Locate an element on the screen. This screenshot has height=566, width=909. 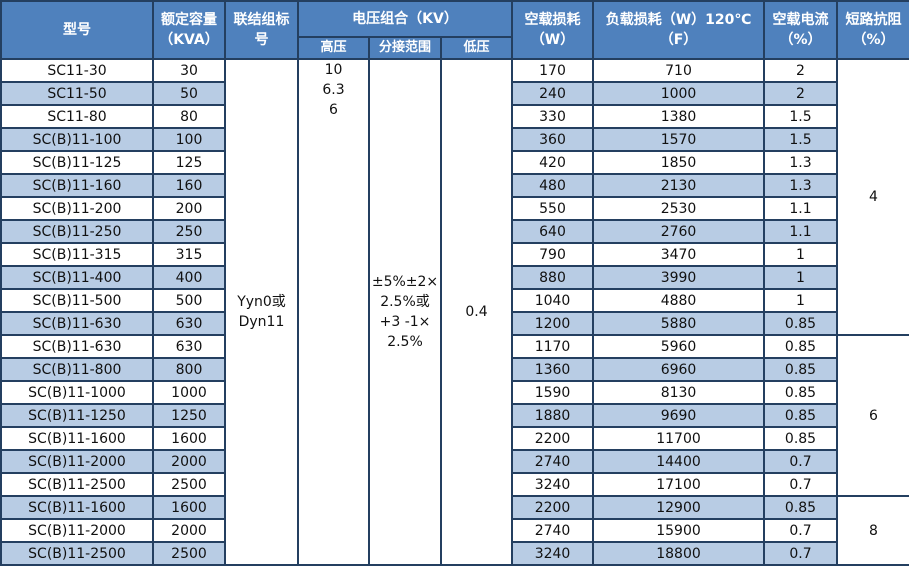
table-row: SC(B)11-2000 2000 2740 15900 0.7 is located at coordinates (454, 530).